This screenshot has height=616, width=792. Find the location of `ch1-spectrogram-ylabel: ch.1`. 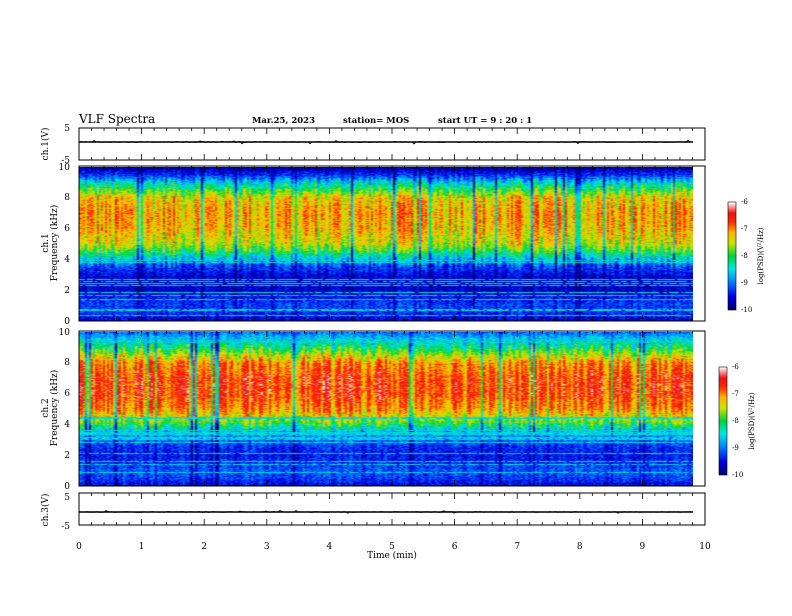

ch1-spectrogram-ylabel: ch.1 is located at coordinates (46, 242).